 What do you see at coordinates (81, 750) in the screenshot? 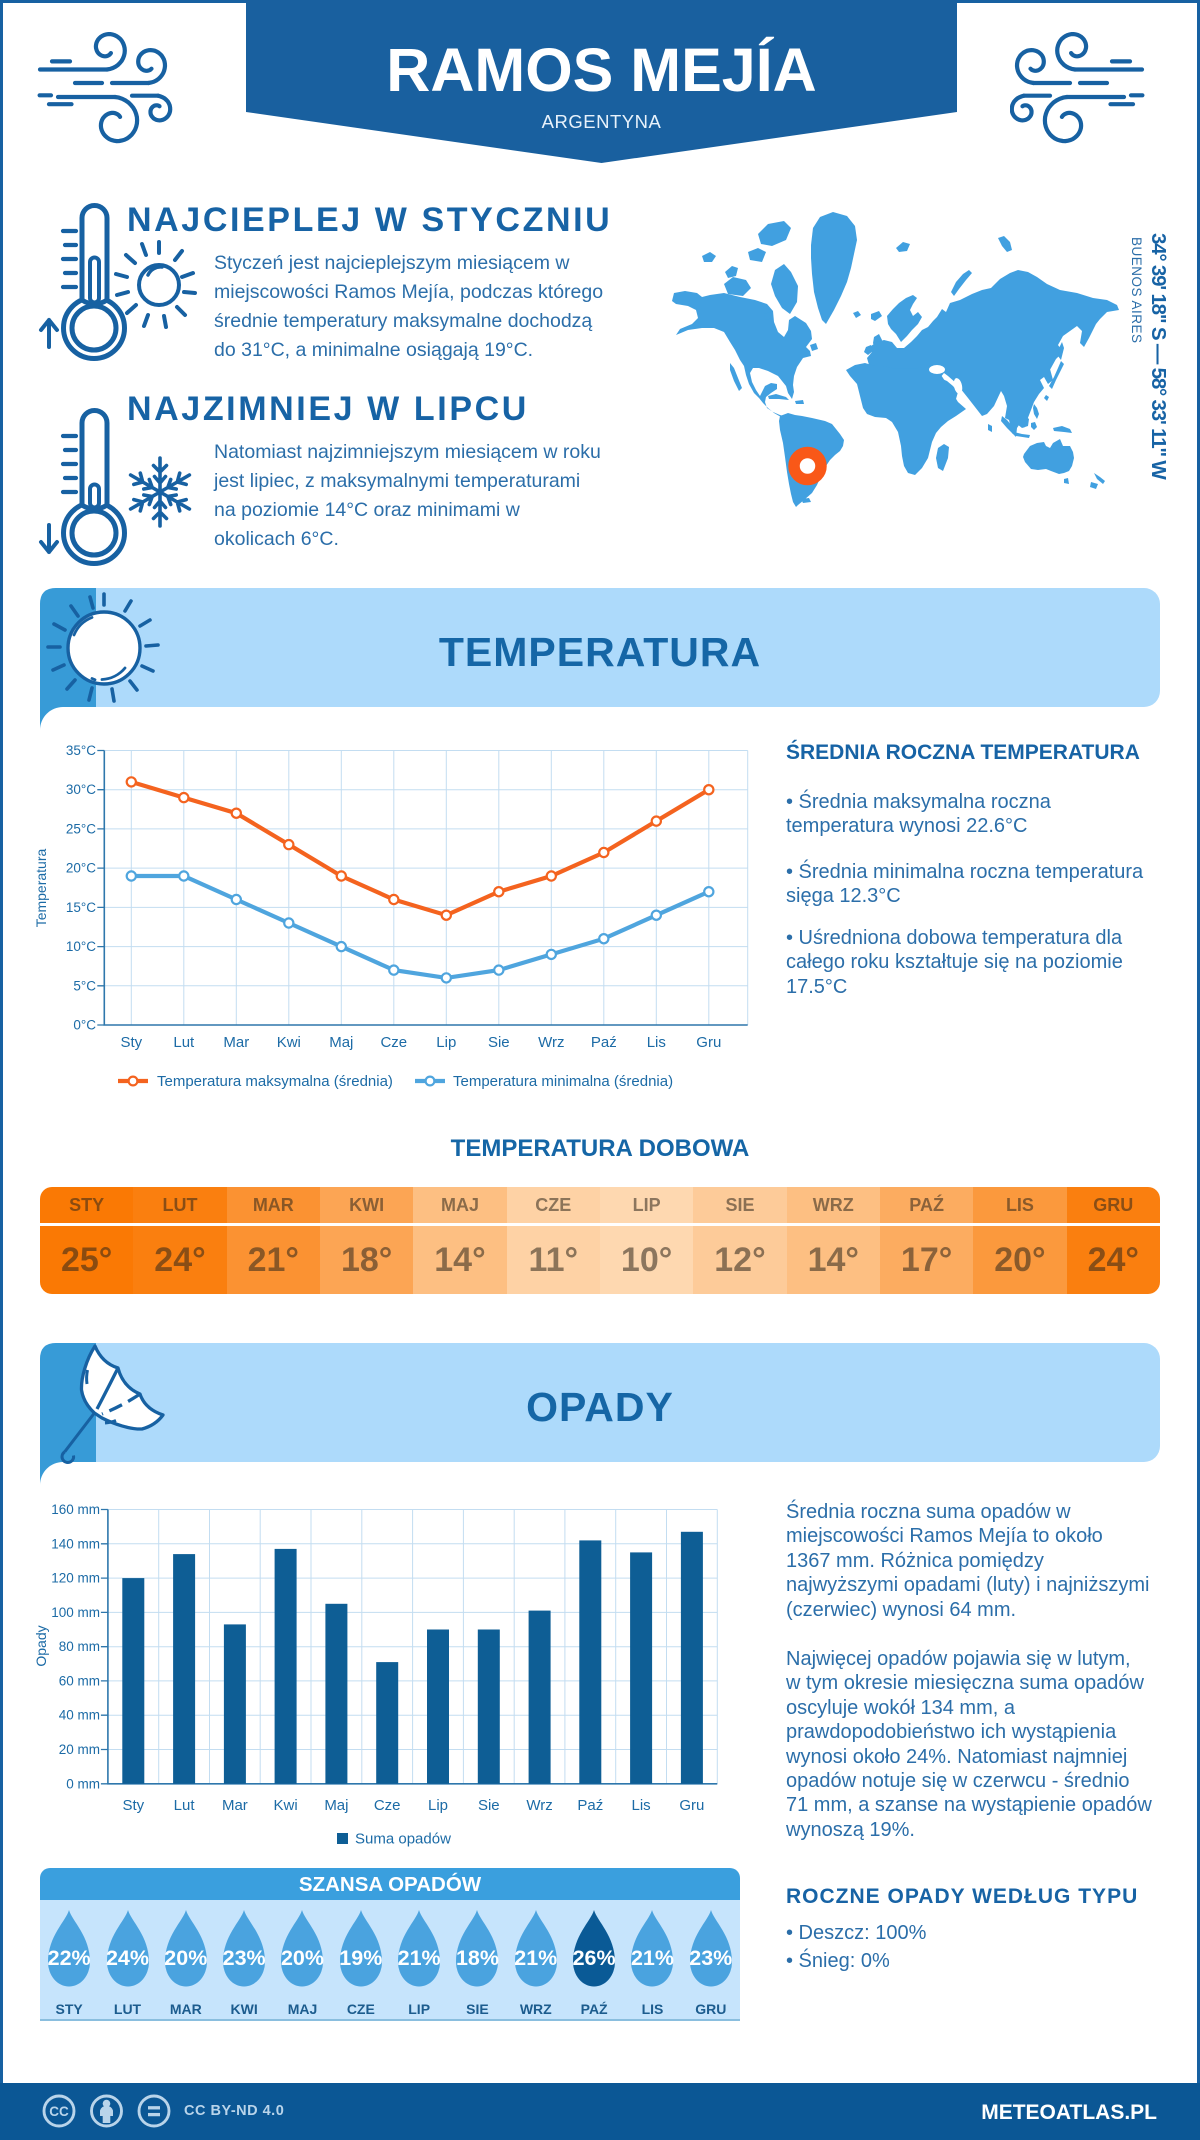
I see `svg-text: 35°C` at bounding box center [81, 750].